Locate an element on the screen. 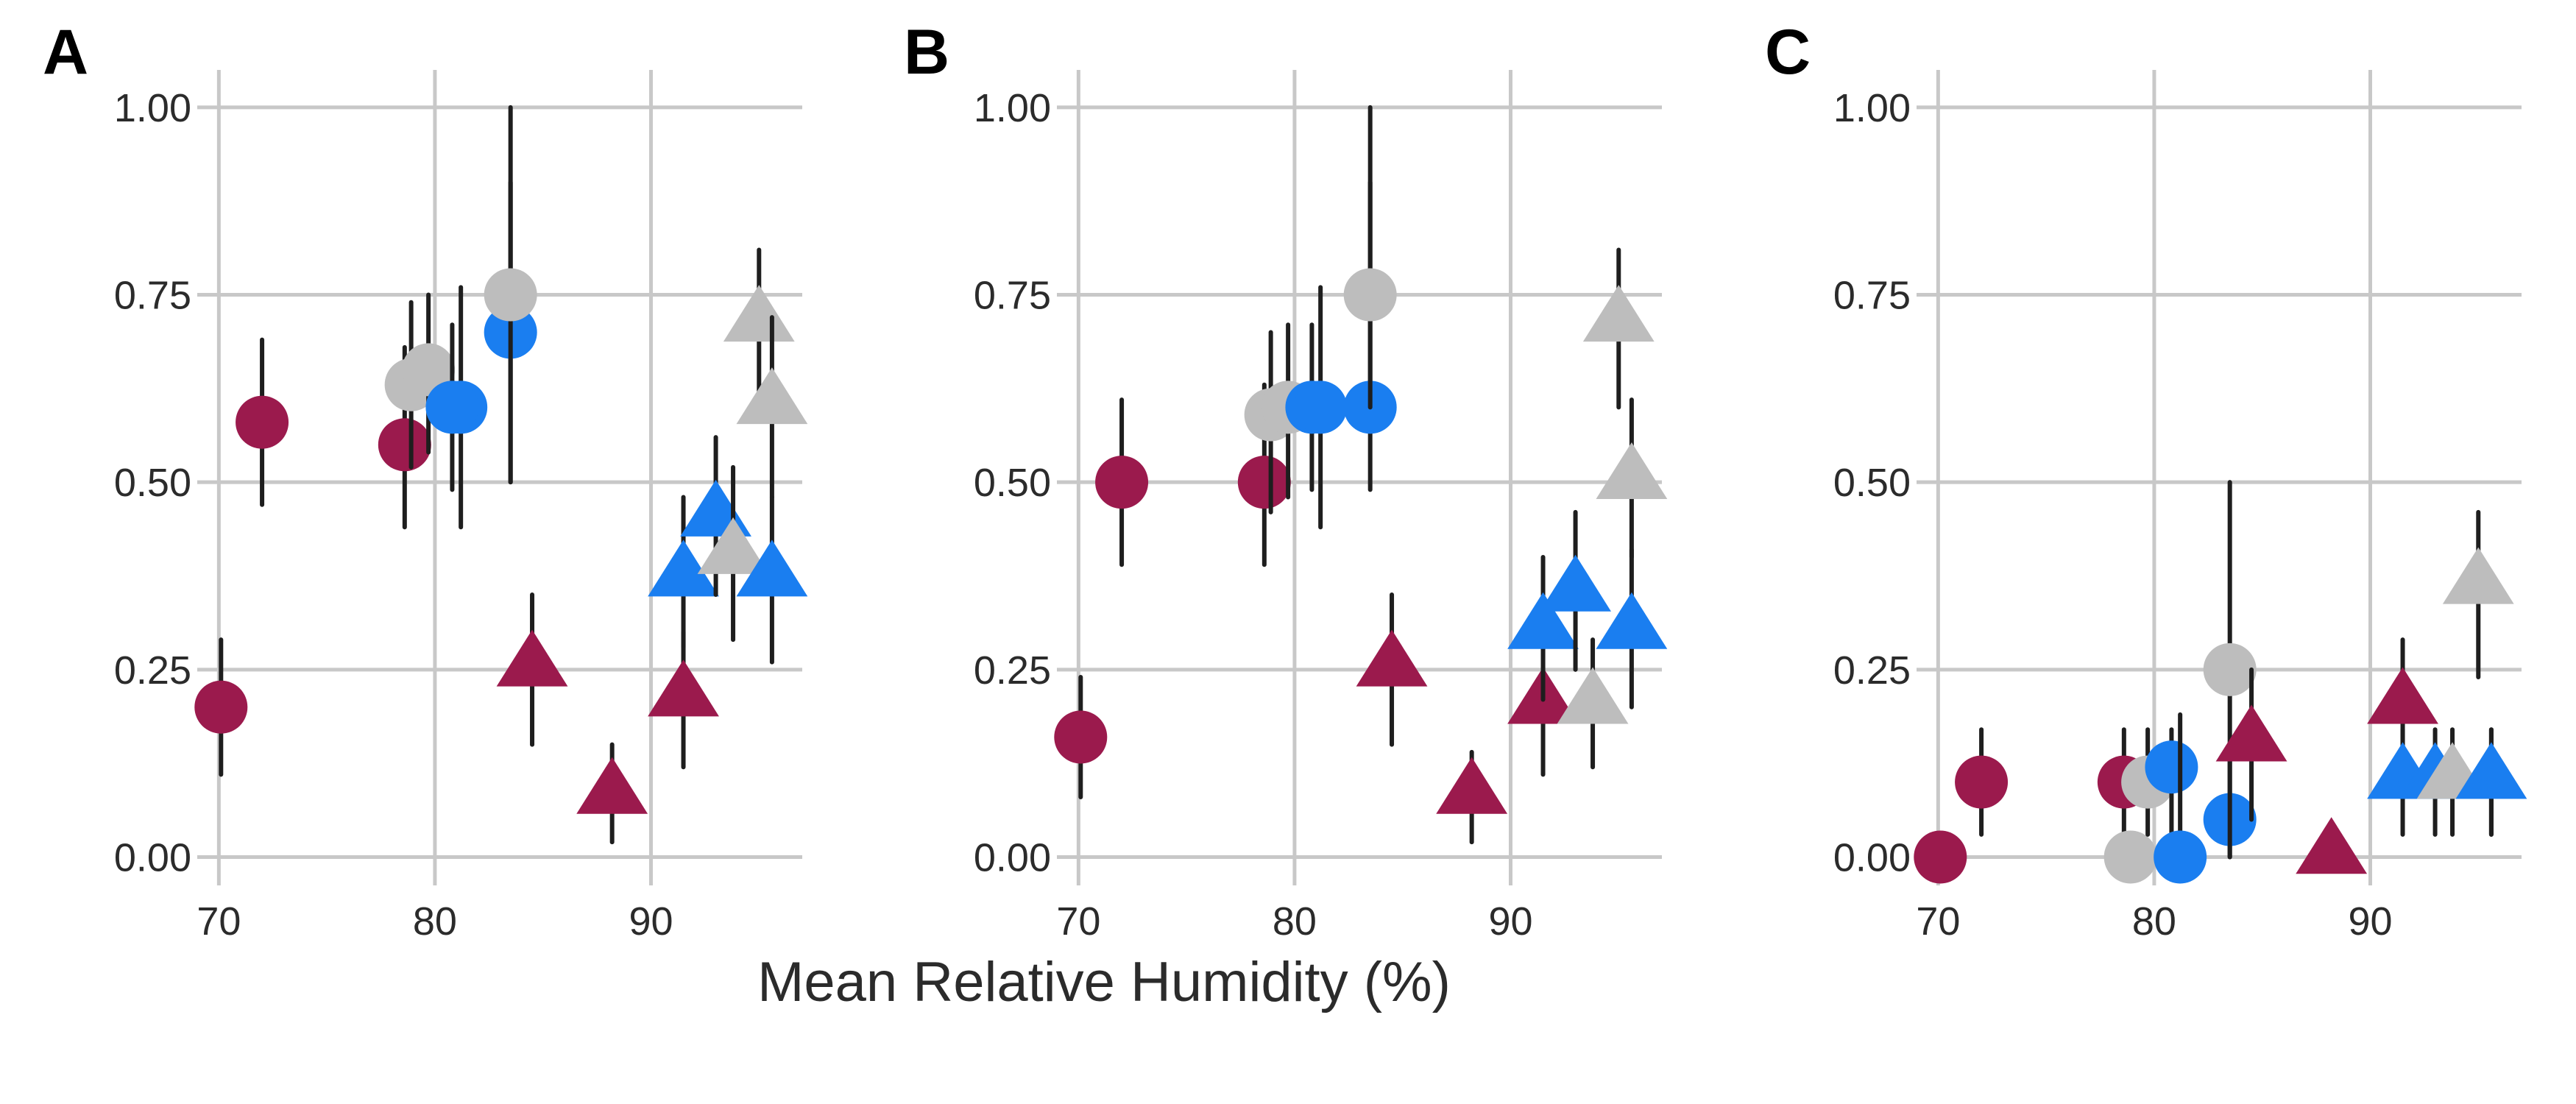 The width and height of the screenshot is (2576, 1104). panel-label: C is located at coordinates (1788, 52).